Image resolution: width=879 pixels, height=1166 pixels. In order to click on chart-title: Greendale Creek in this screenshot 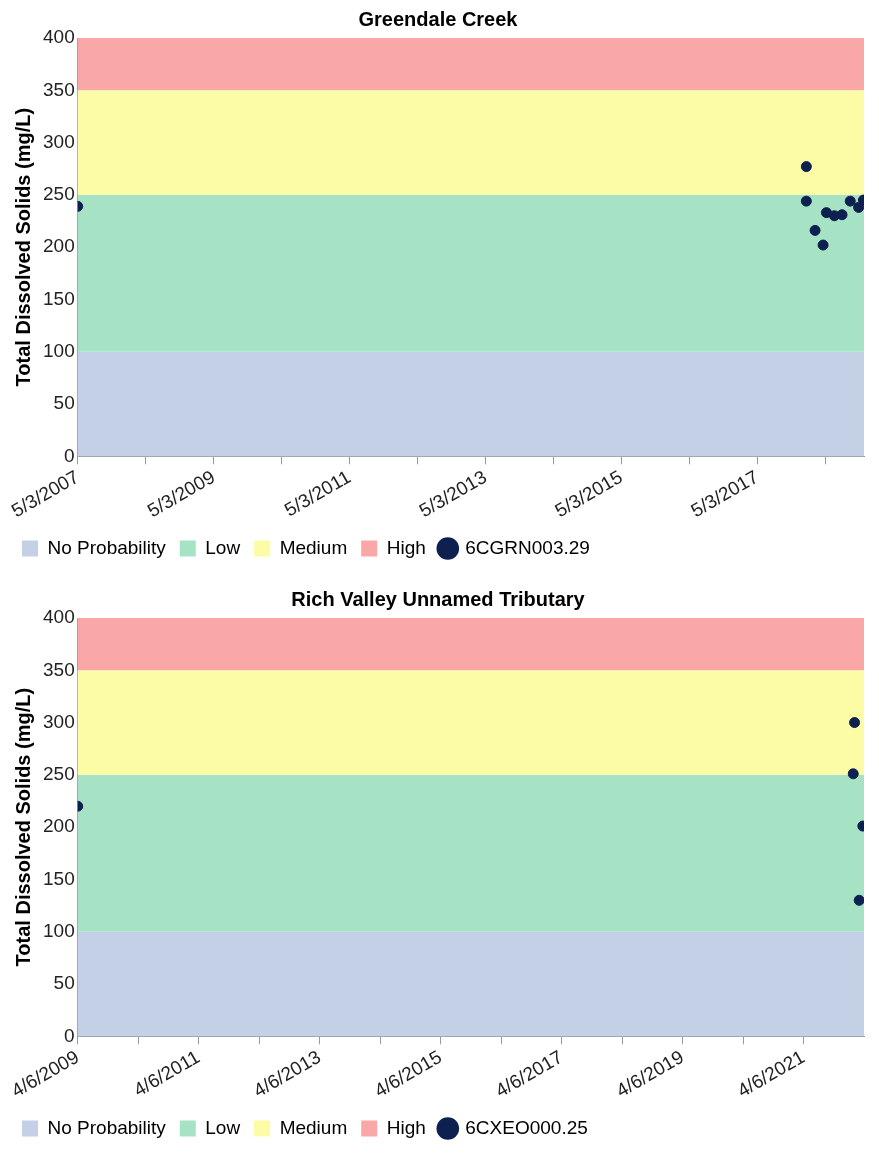, I will do `click(438, 18)`.